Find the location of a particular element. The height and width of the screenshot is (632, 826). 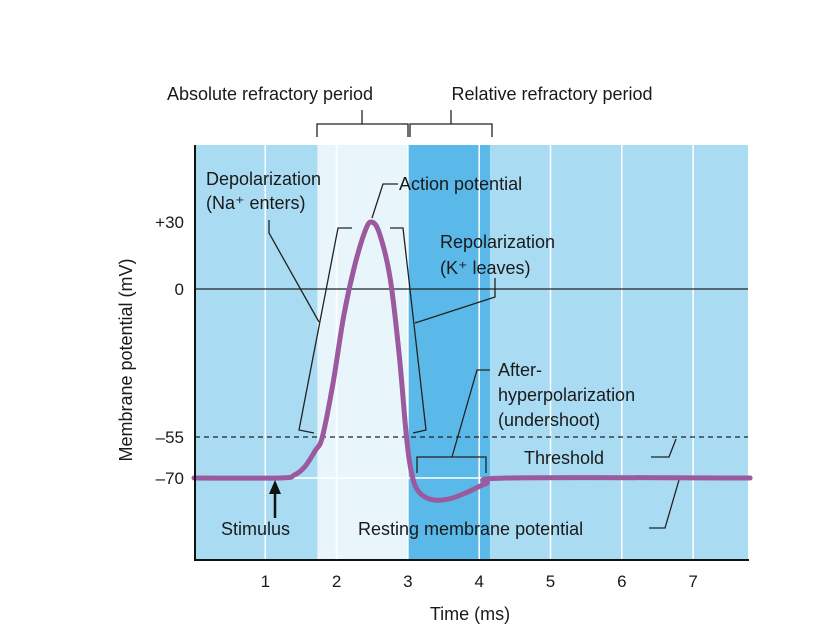

after-hyperpolarization-leader is located at coordinates (470, 413).